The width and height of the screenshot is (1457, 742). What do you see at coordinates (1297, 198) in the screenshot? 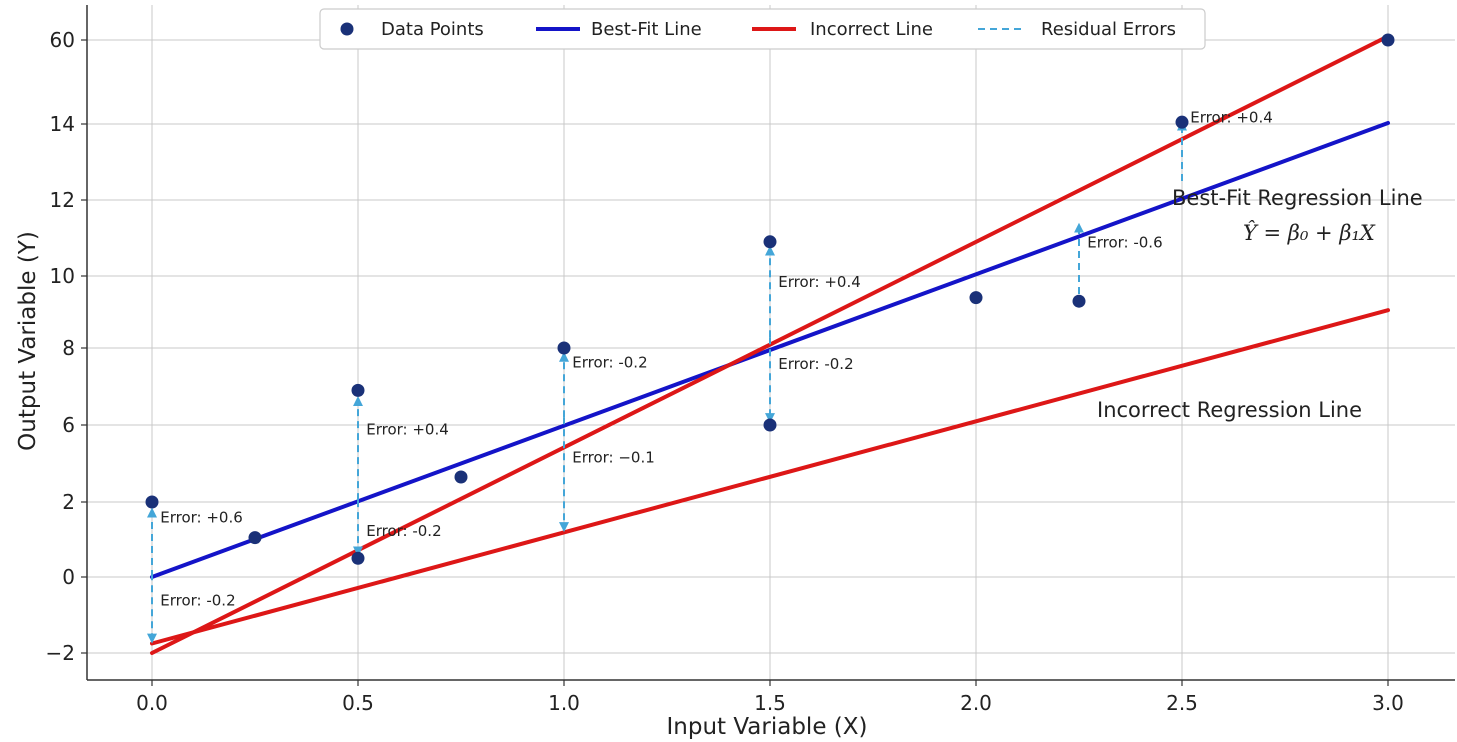
I see `best-fit-annotation: Best-Fit Regression Line` at bounding box center [1297, 198].